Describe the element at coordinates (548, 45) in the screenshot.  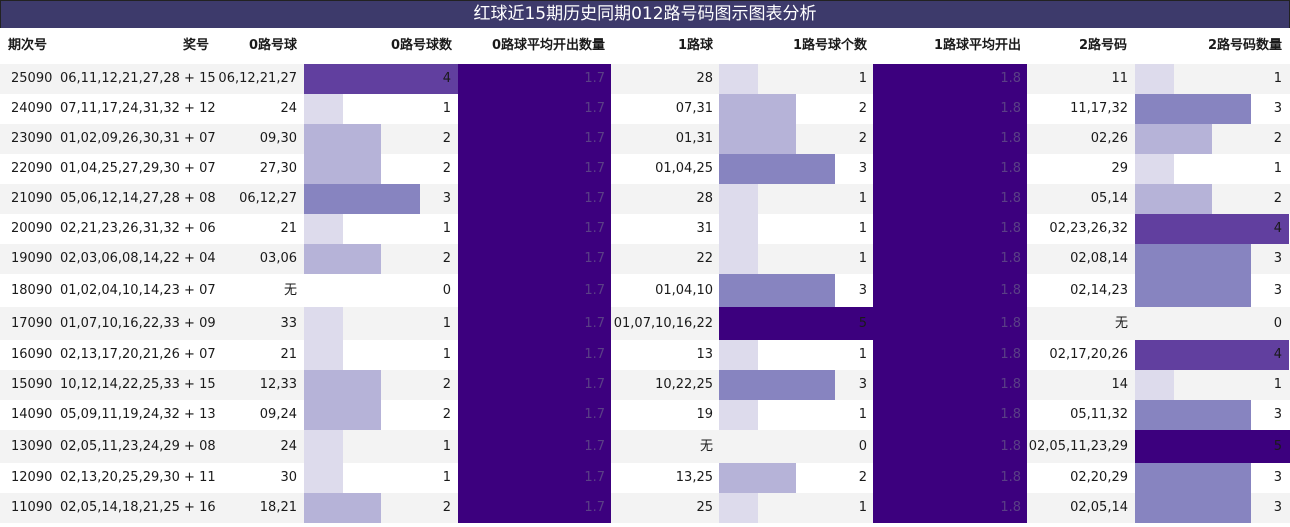
I see `header-r0-avg: 0路球平均开出数量` at that location.